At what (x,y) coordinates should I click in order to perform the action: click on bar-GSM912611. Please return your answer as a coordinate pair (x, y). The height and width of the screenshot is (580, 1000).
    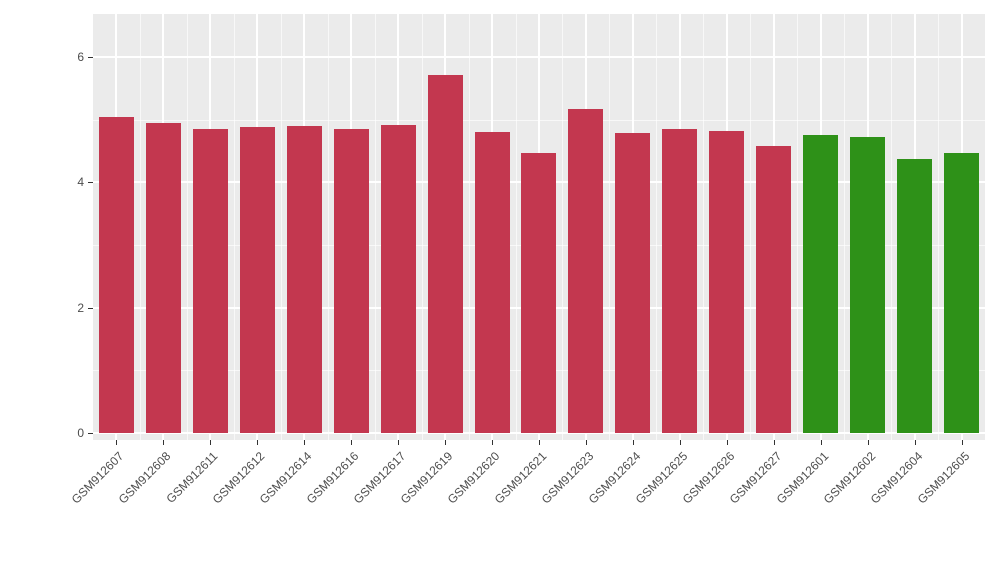
    Looking at the image, I should click on (210, 281).